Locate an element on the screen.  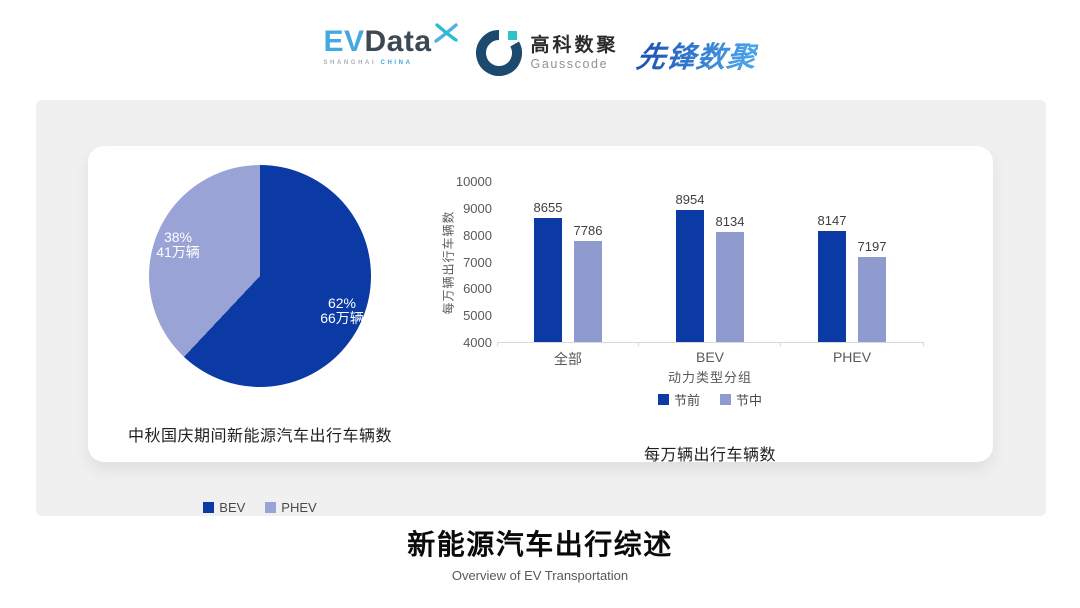
bar-x-axis-title: 动力类型分组 is located at coordinates (709, 377).